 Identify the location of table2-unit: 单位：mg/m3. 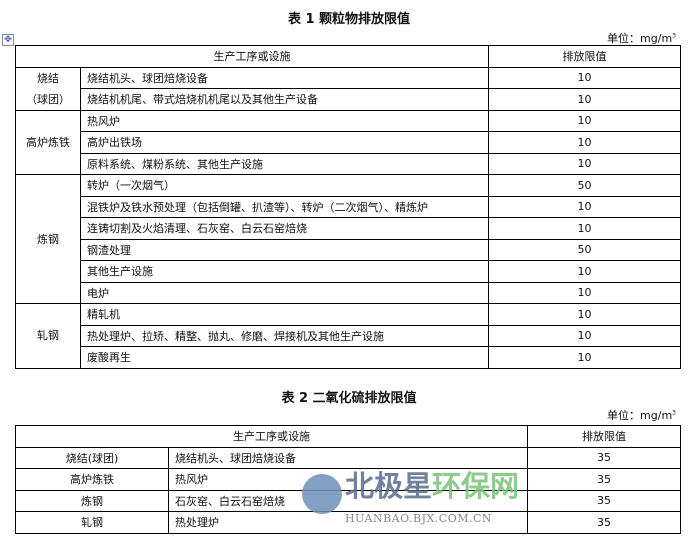
(641, 415).